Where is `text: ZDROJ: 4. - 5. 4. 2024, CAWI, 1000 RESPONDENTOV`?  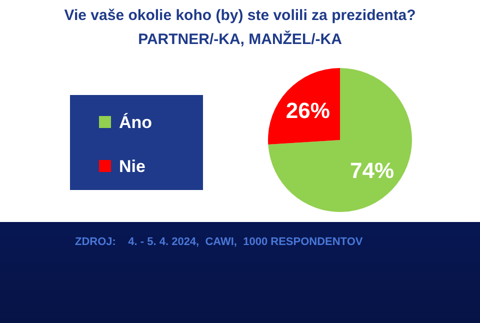
text: ZDROJ: 4. - 5. 4. 2024, CAWI, 1000 RESPONDENTOV is located at coordinates (219, 242).